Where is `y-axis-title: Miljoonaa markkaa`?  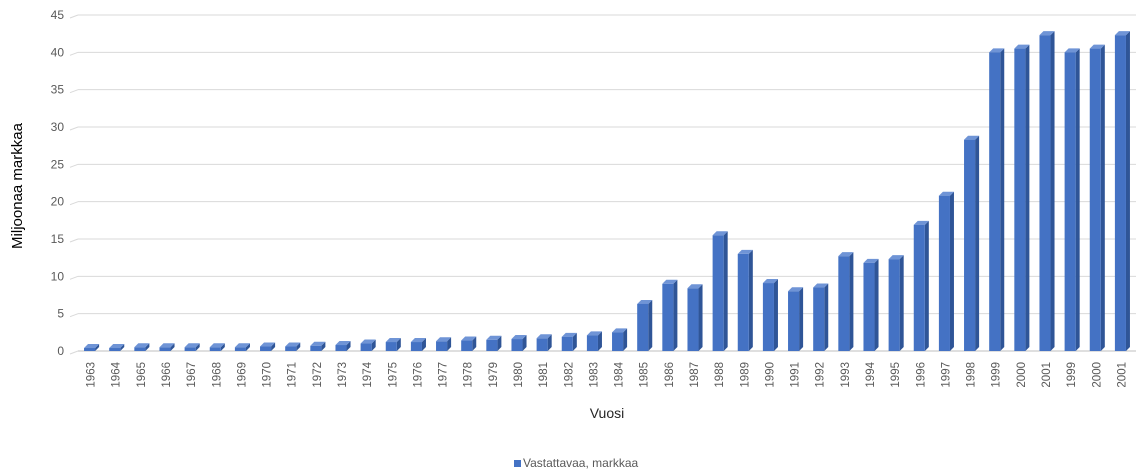
y-axis-title: Miljoonaa markkaa is located at coordinates (17, 185).